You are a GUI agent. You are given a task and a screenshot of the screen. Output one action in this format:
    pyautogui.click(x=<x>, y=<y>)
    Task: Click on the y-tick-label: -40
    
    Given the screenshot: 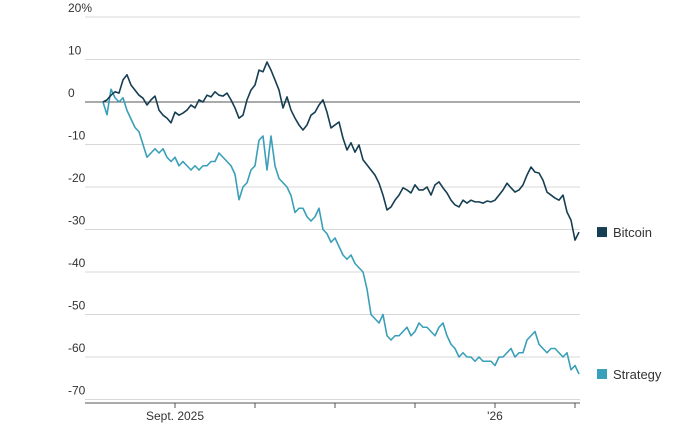 What is the action you would take?
    pyautogui.click(x=77, y=263)
    